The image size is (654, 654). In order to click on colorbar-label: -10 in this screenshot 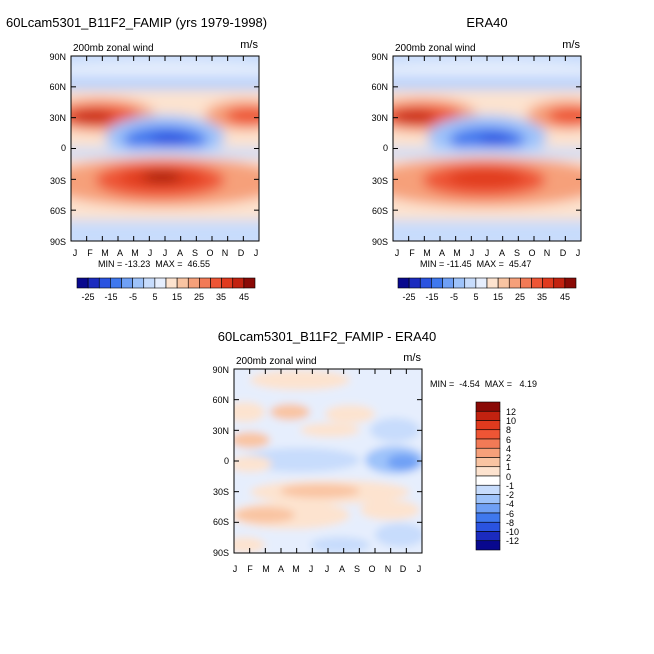, I will do `click(512, 532)`.